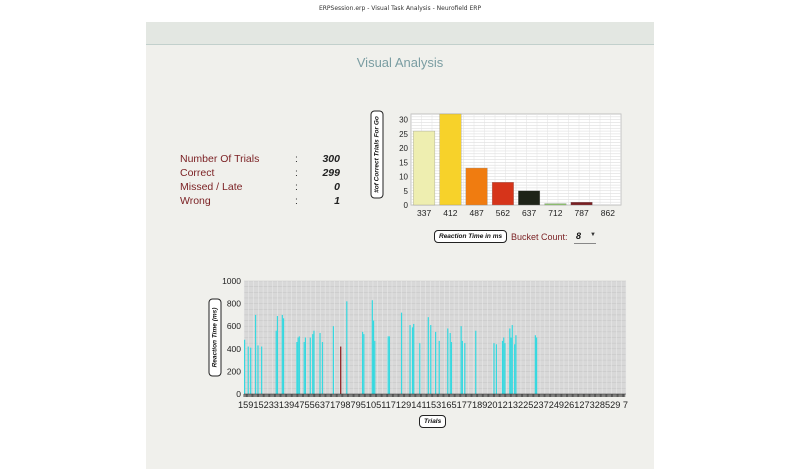 The height and width of the screenshot is (469, 800). Describe the element at coordinates (215, 337) in the screenshot. I see `trials-y-axis-label: Reaction Time (ms)` at that location.